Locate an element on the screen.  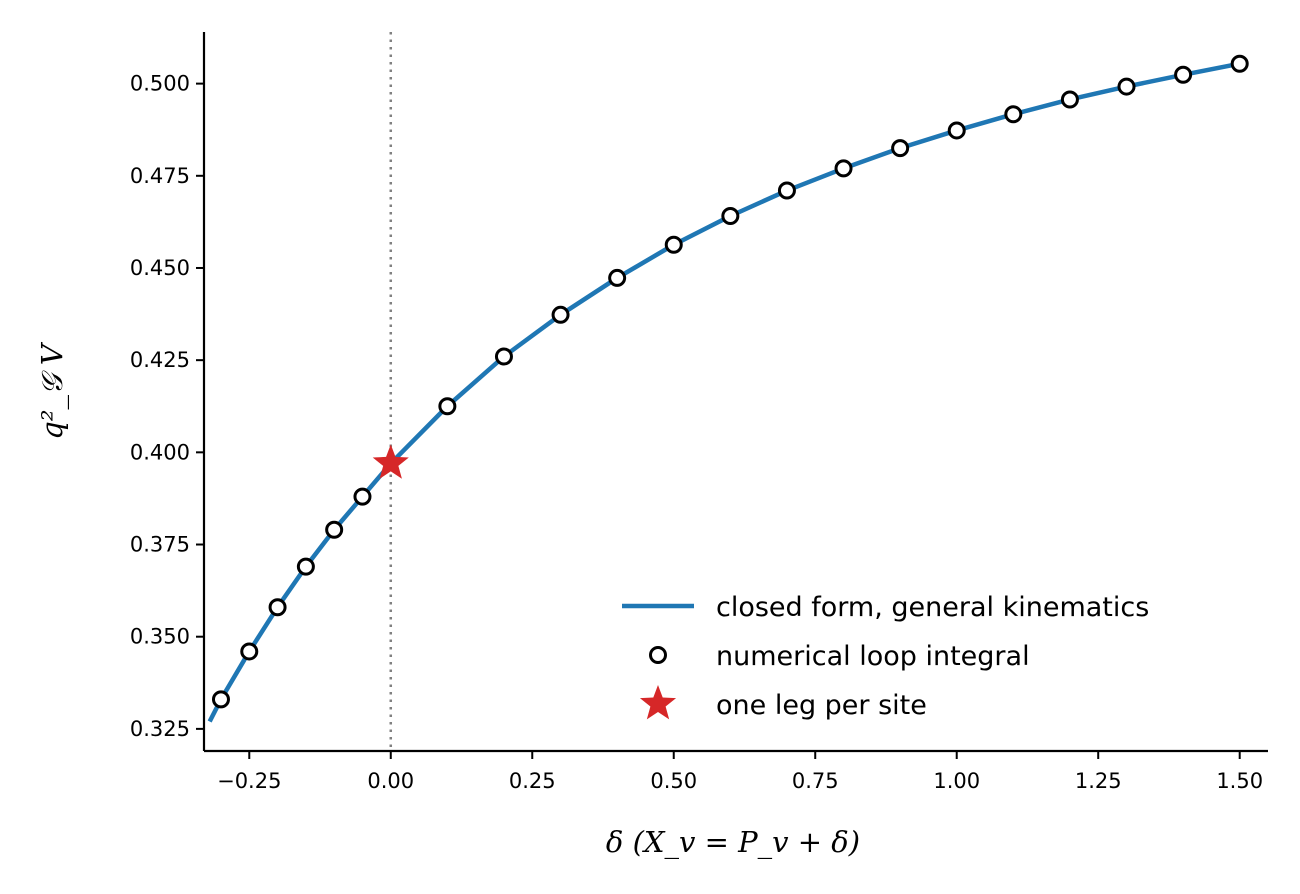
x-tick-label: 1.25 is located at coordinates (1098, 781).